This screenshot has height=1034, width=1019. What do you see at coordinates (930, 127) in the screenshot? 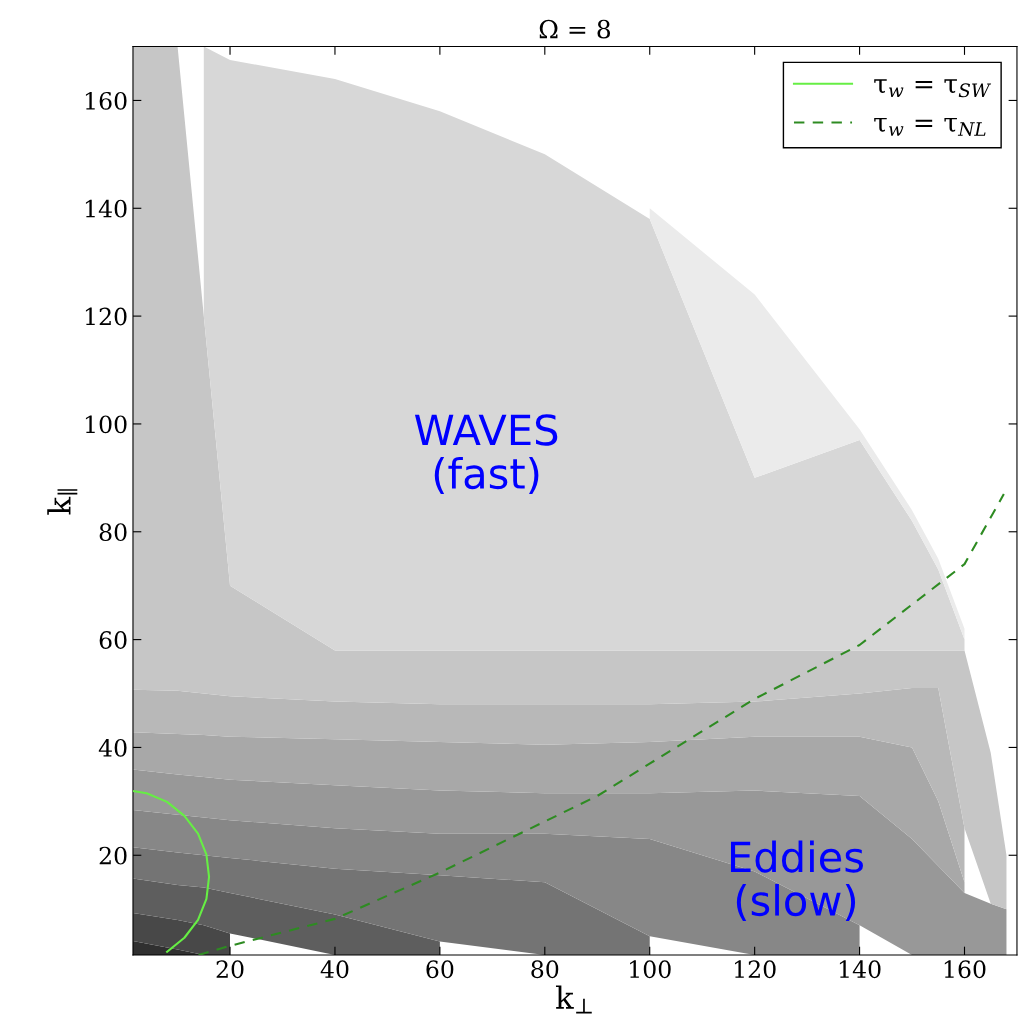
I see `legend-label: τ$_{w}$ = τ$_{NL}$` at bounding box center [930, 127].